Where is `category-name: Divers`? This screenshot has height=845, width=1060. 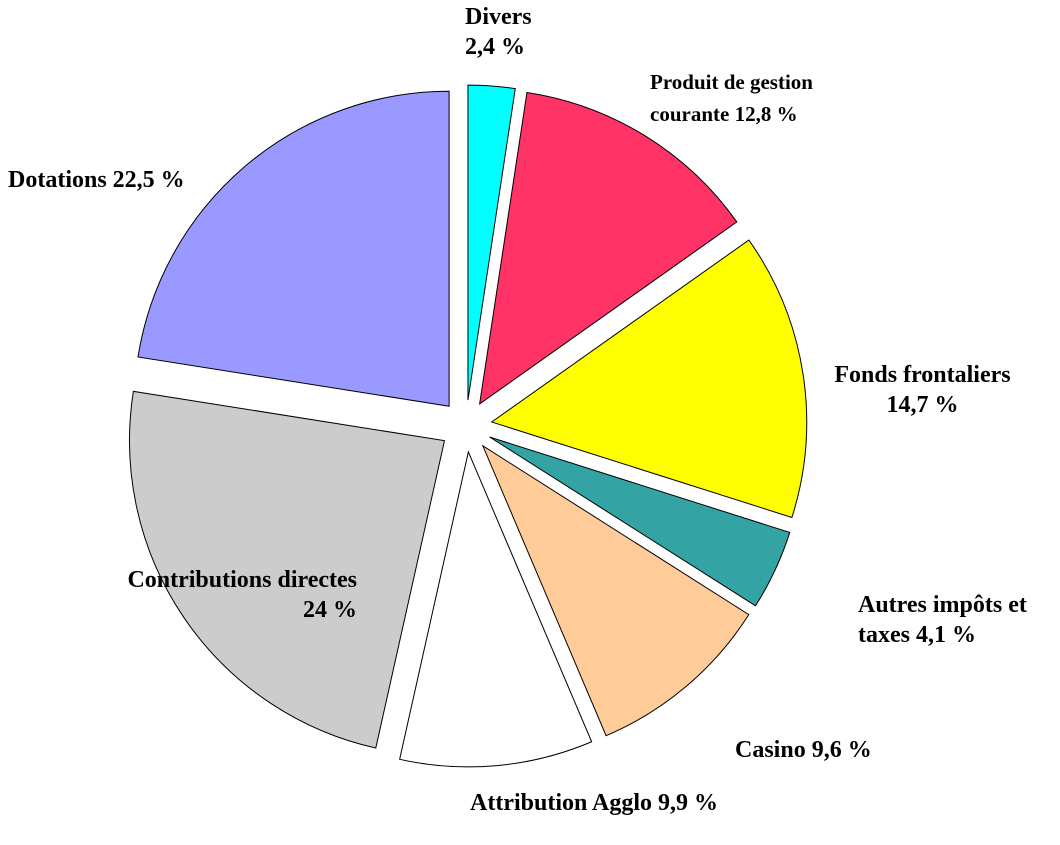 category-name: Divers is located at coordinates (498, 17).